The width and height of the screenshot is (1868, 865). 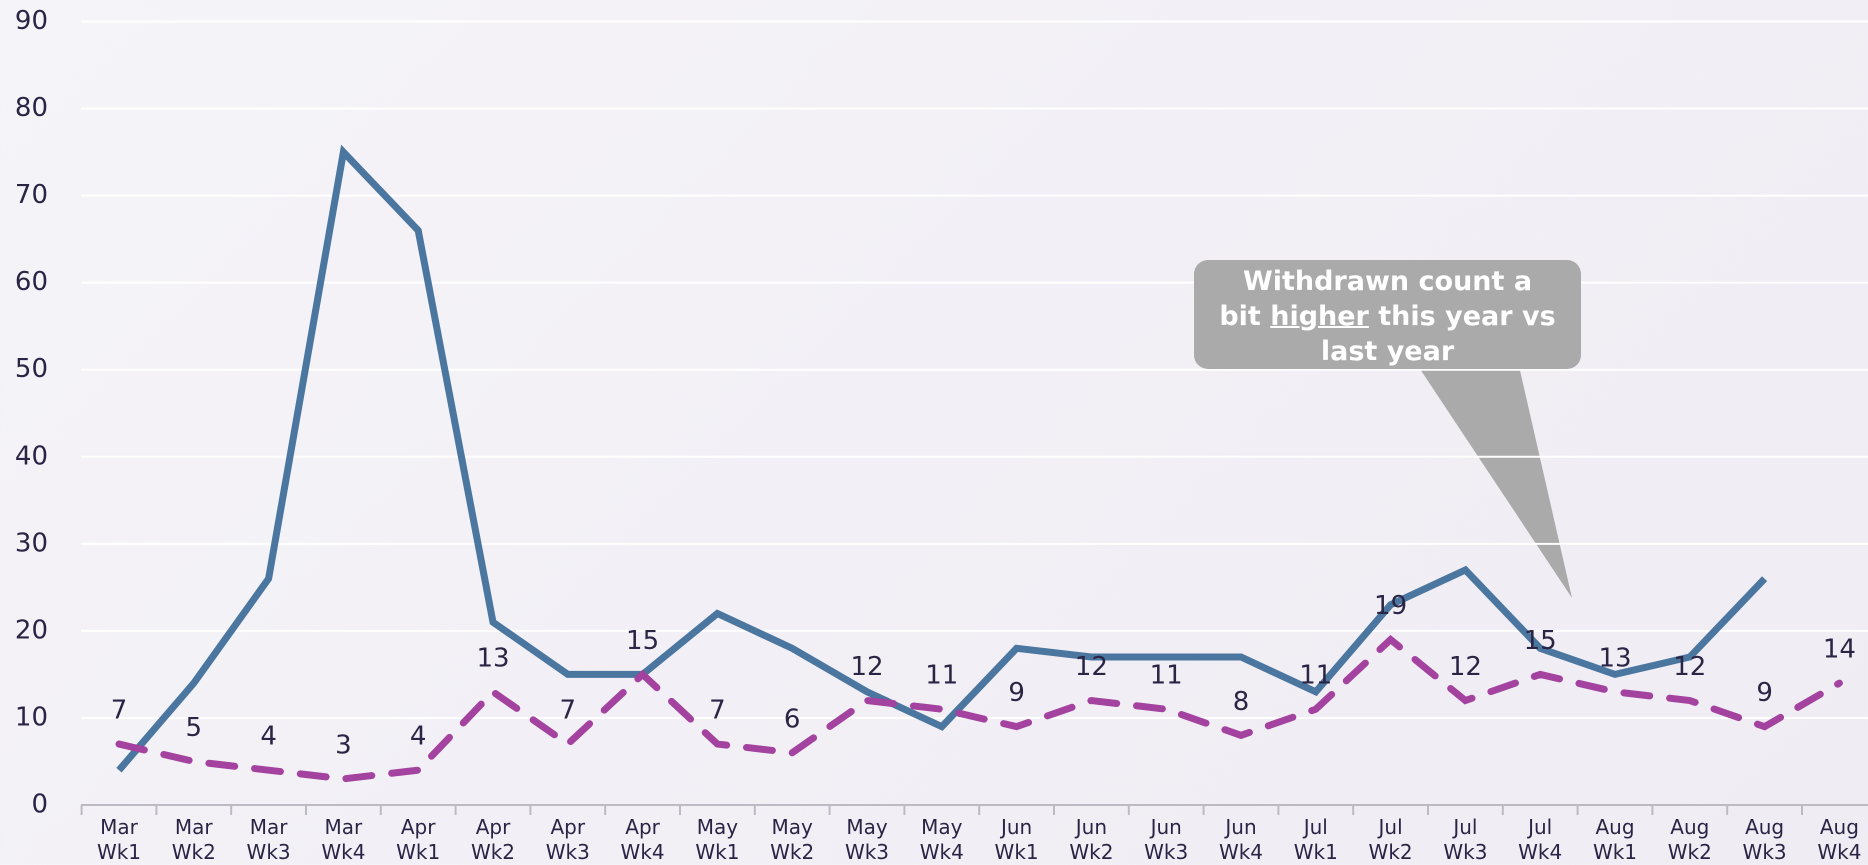 I want to click on y-tick-label: 90, so click(x=31, y=21).